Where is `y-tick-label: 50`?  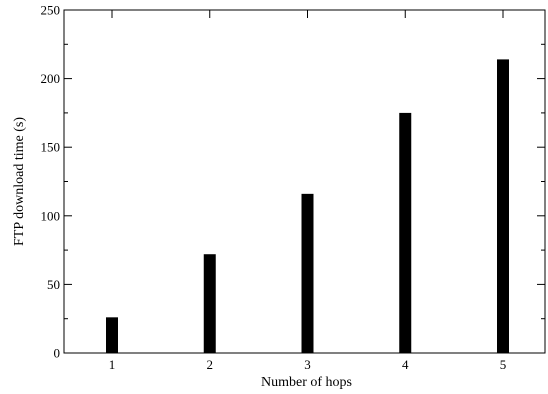
y-tick-label: 50 is located at coordinates (53, 284).